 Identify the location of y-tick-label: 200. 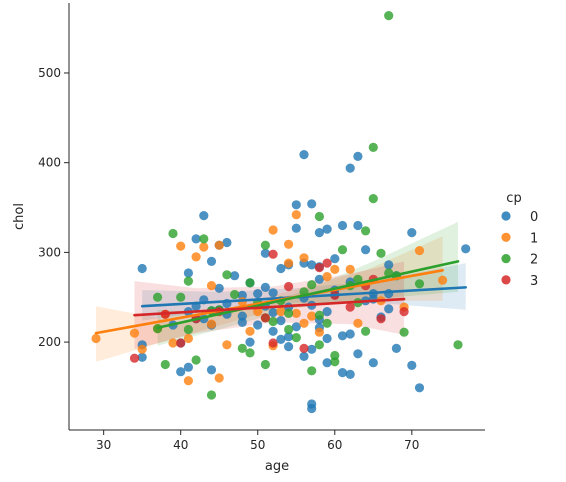
(49, 342).